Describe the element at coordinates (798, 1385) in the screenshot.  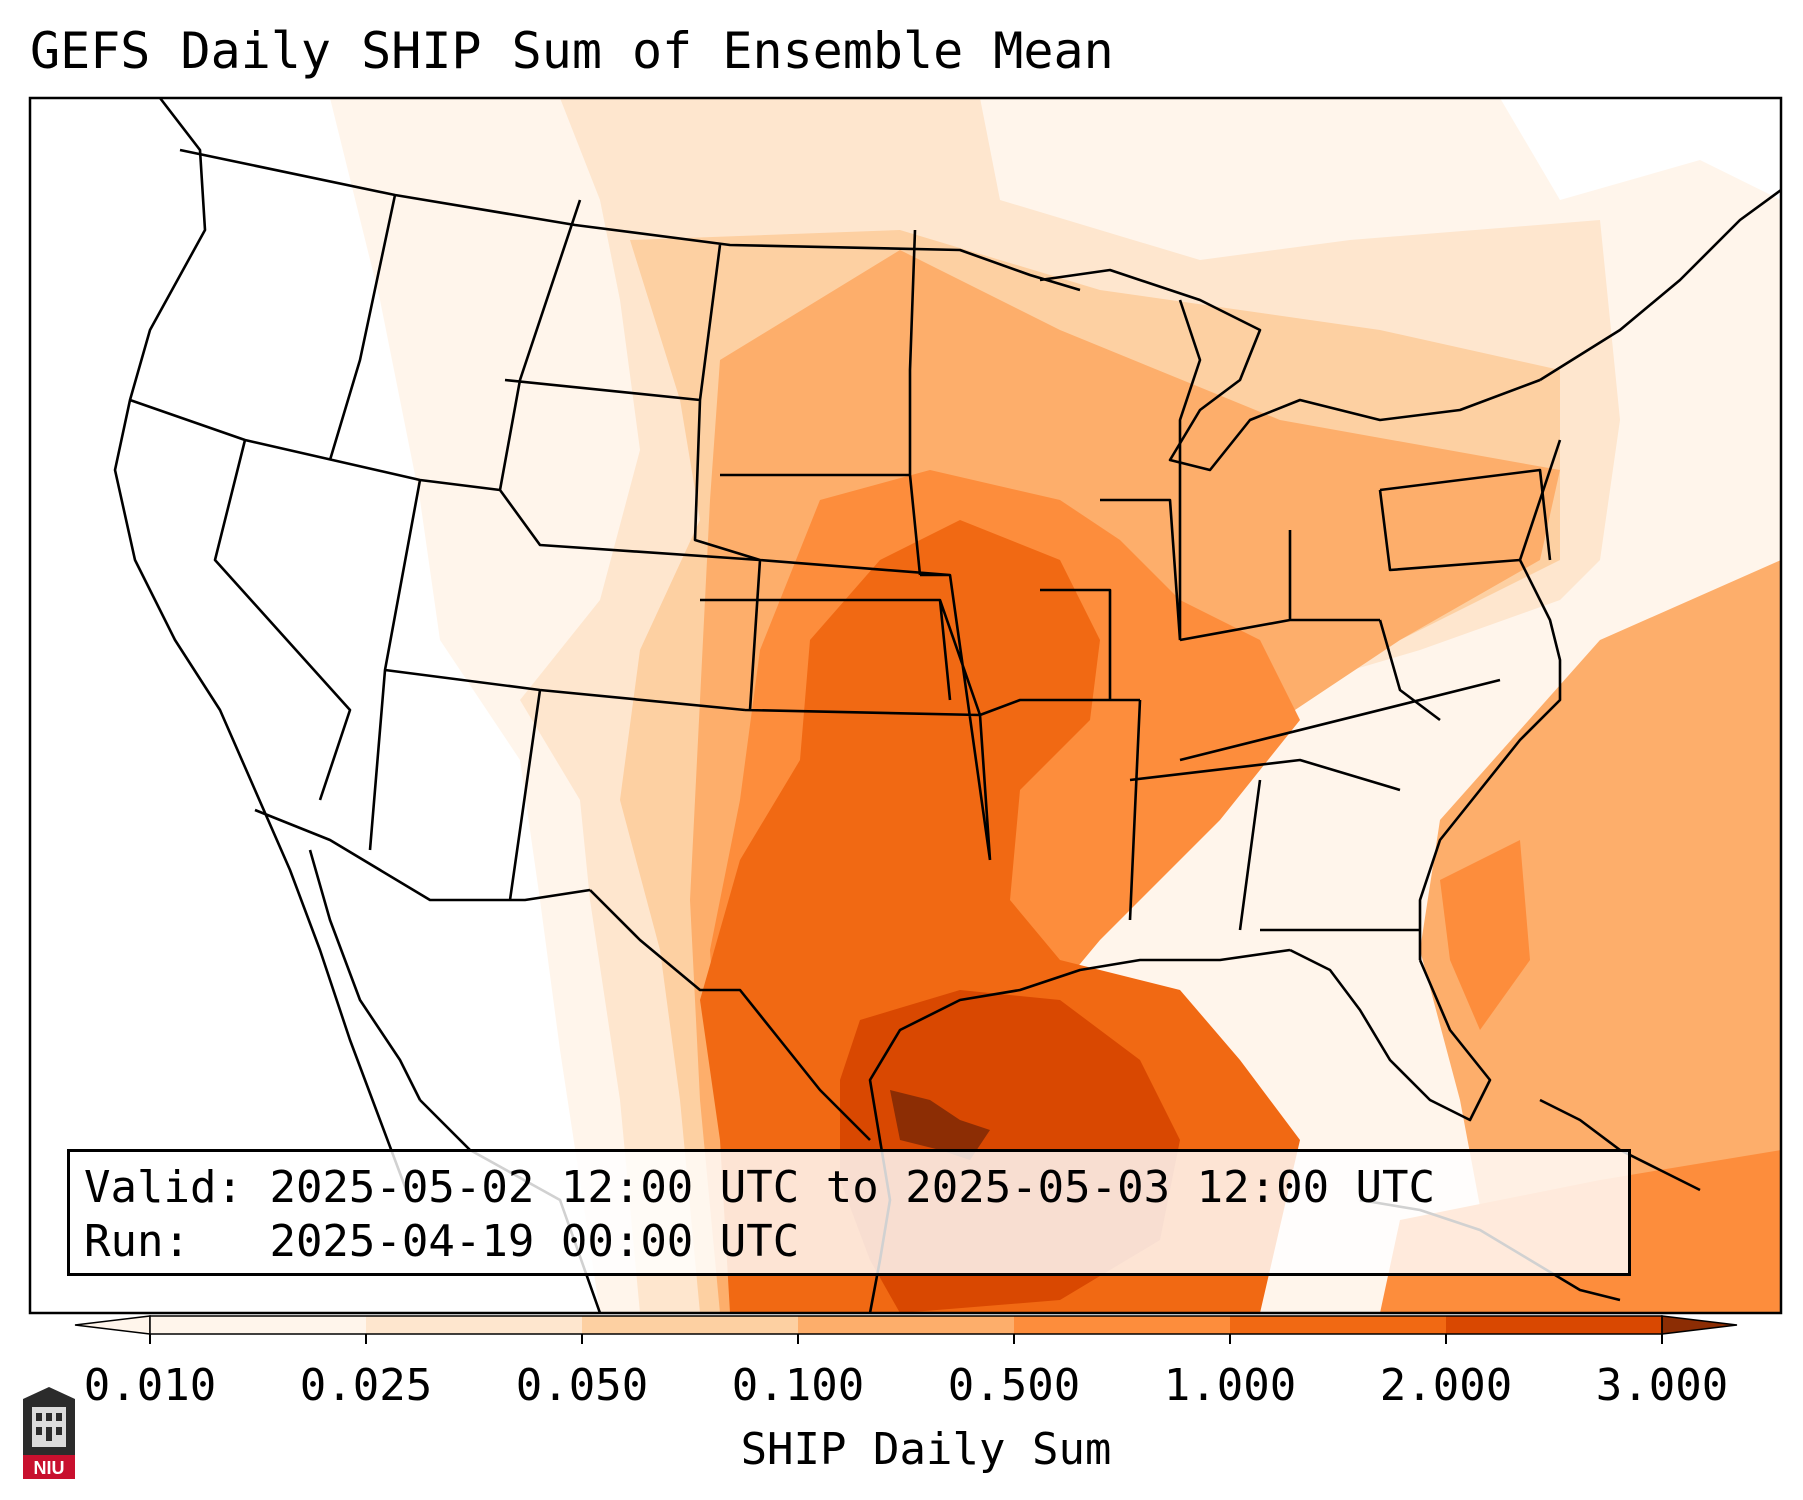
I see `colorbar-label-3: 0.100` at that location.